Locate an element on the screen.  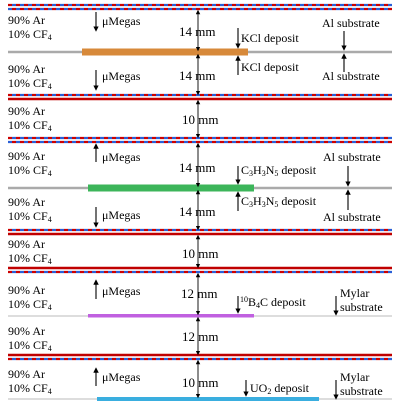
deposit-label: 10B4C deposit is located at coordinates (273, 302).